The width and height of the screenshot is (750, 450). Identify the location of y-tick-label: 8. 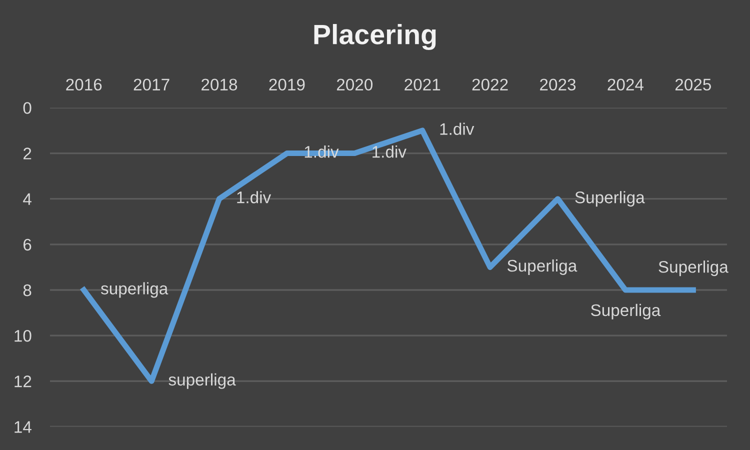
(27, 290).